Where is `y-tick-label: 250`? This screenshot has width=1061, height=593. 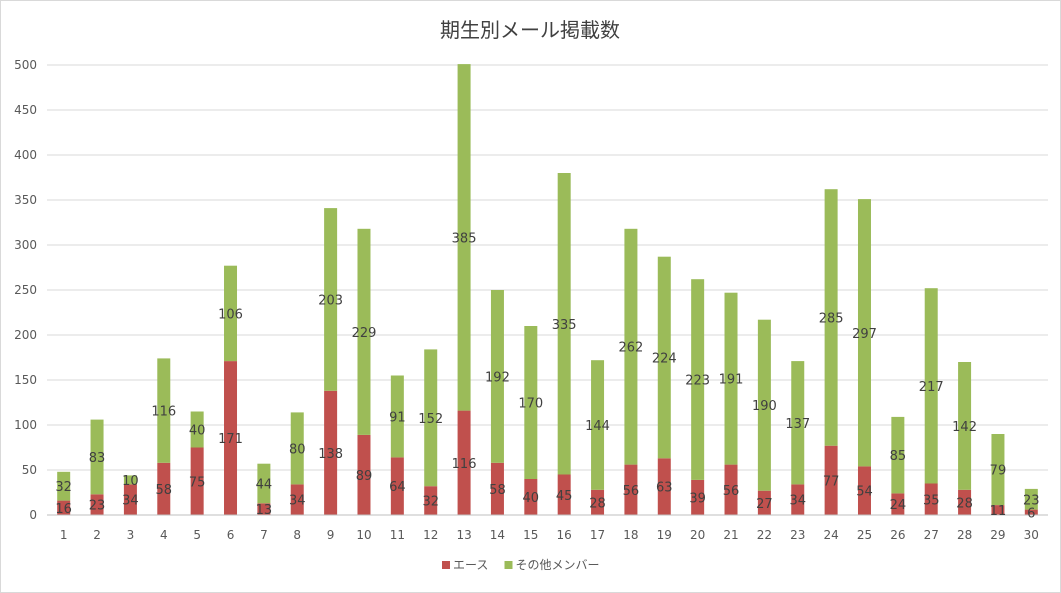 y-tick-label: 250 is located at coordinates (25, 290).